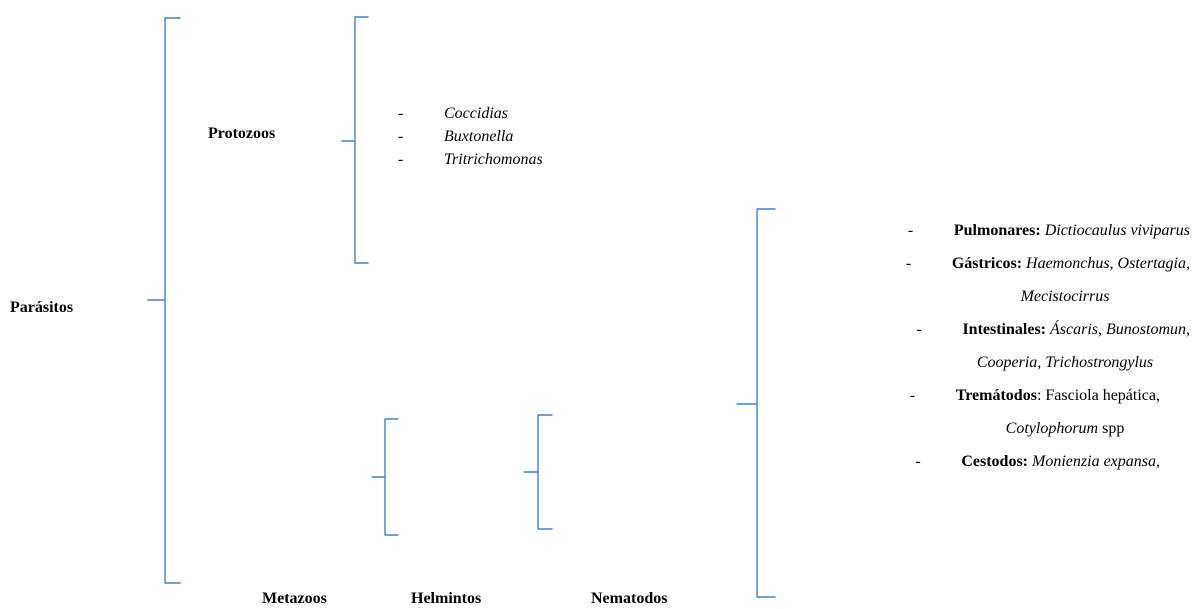 Image resolution: width=1200 pixels, height=609 pixels. Describe the element at coordinates (493, 159) in the screenshot. I see `list-item-text: Tritrichomonas` at that location.